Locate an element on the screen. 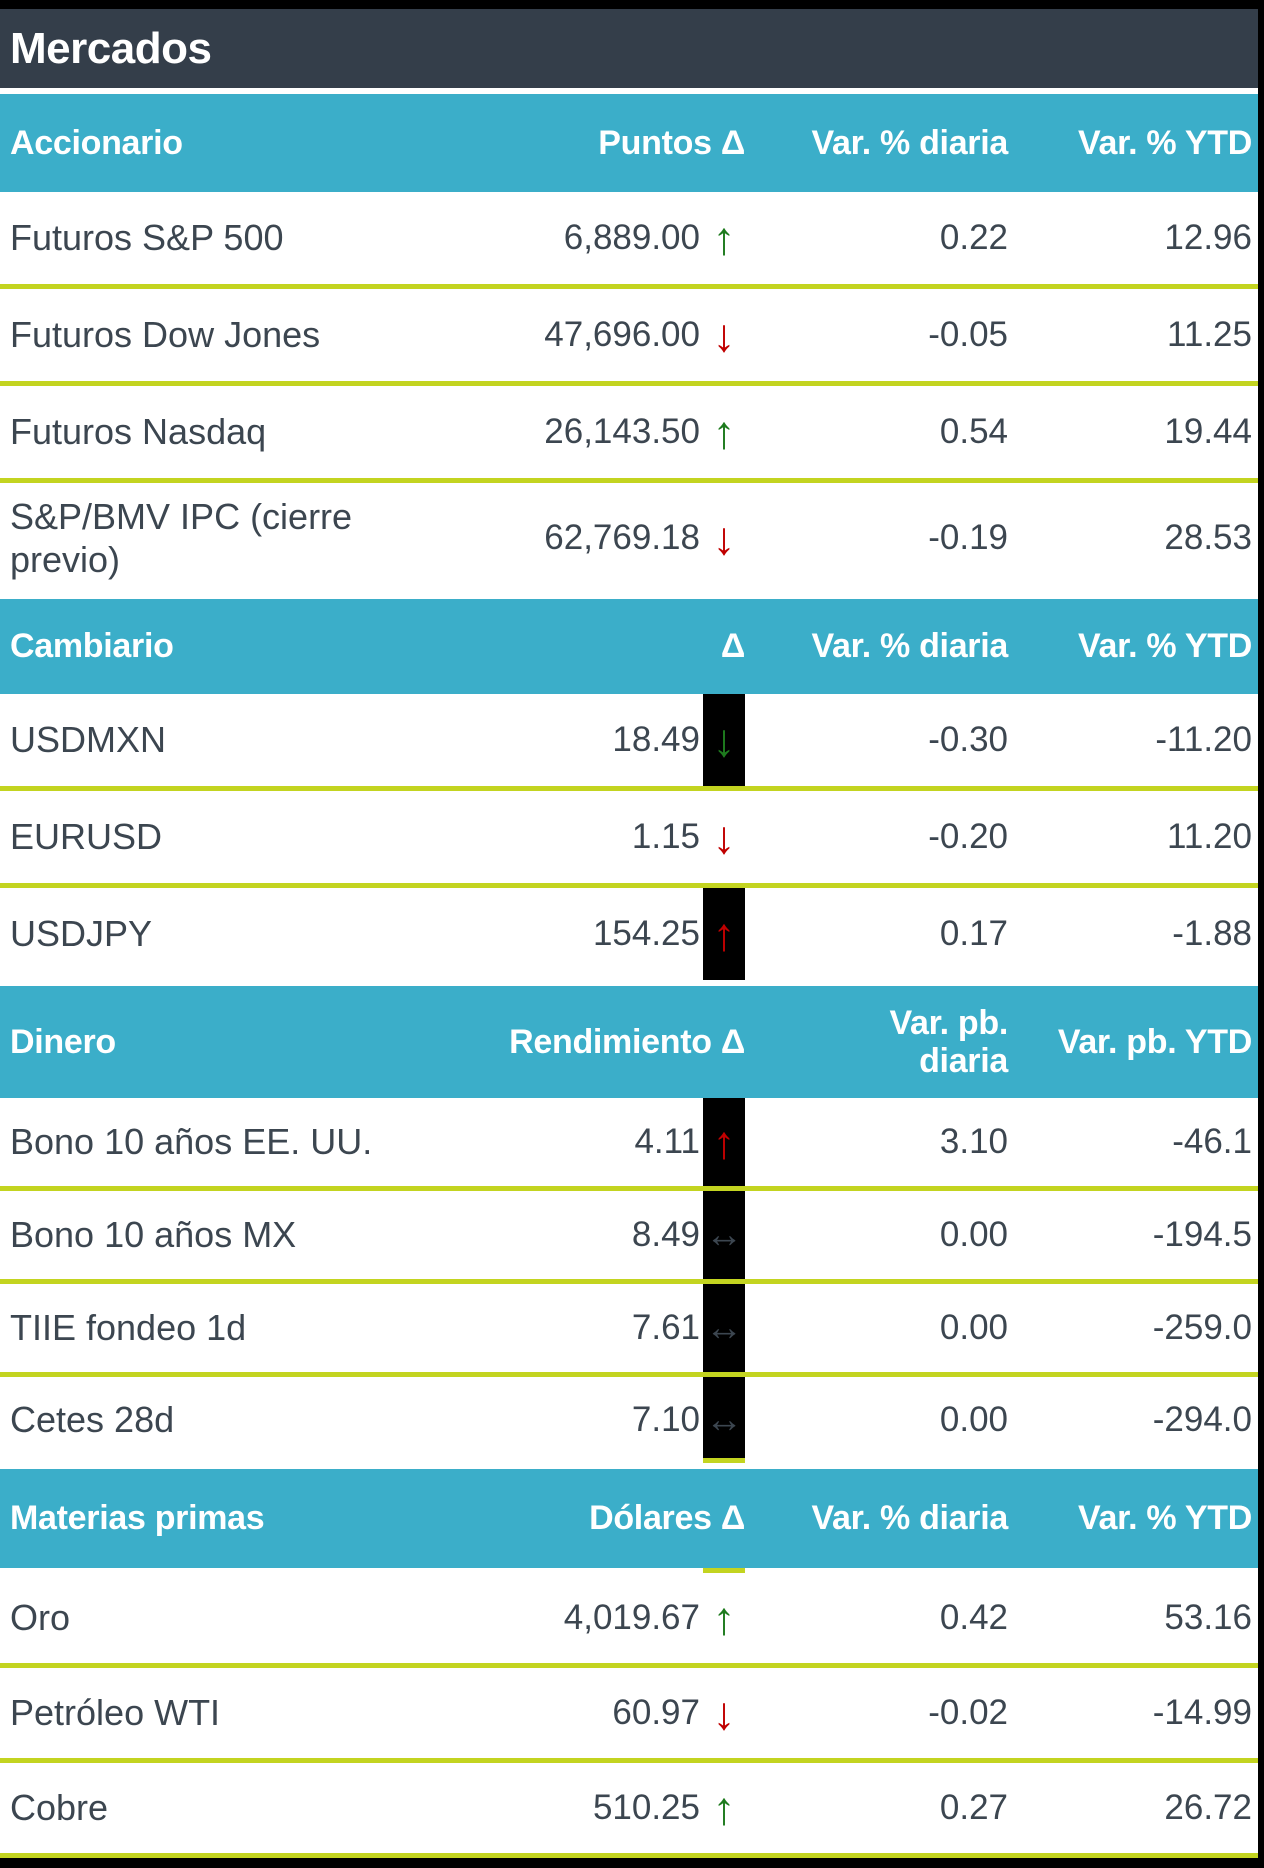 The width and height of the screenshot is (1264, 1868). row-var-ytd: -194.5 is located at coordinates (1202, 1234).